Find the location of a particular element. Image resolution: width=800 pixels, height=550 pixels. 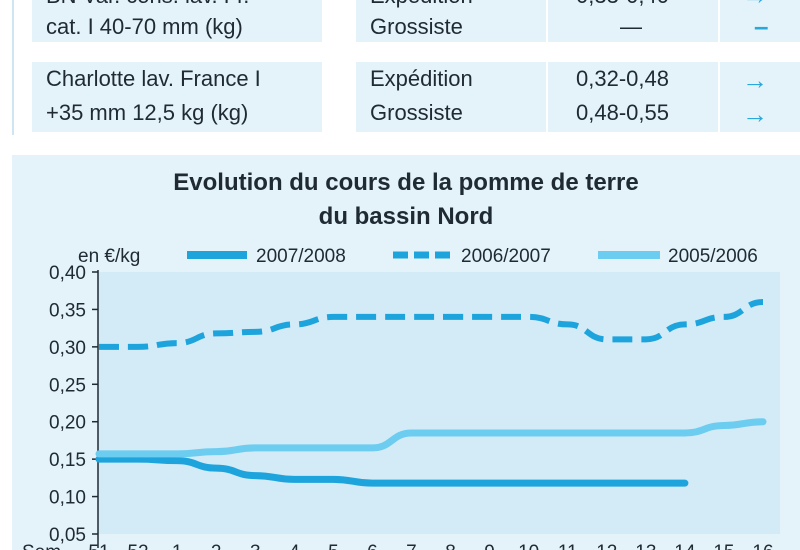

row1-trend-expedition-icon: → is located at coordinates (755, 6).